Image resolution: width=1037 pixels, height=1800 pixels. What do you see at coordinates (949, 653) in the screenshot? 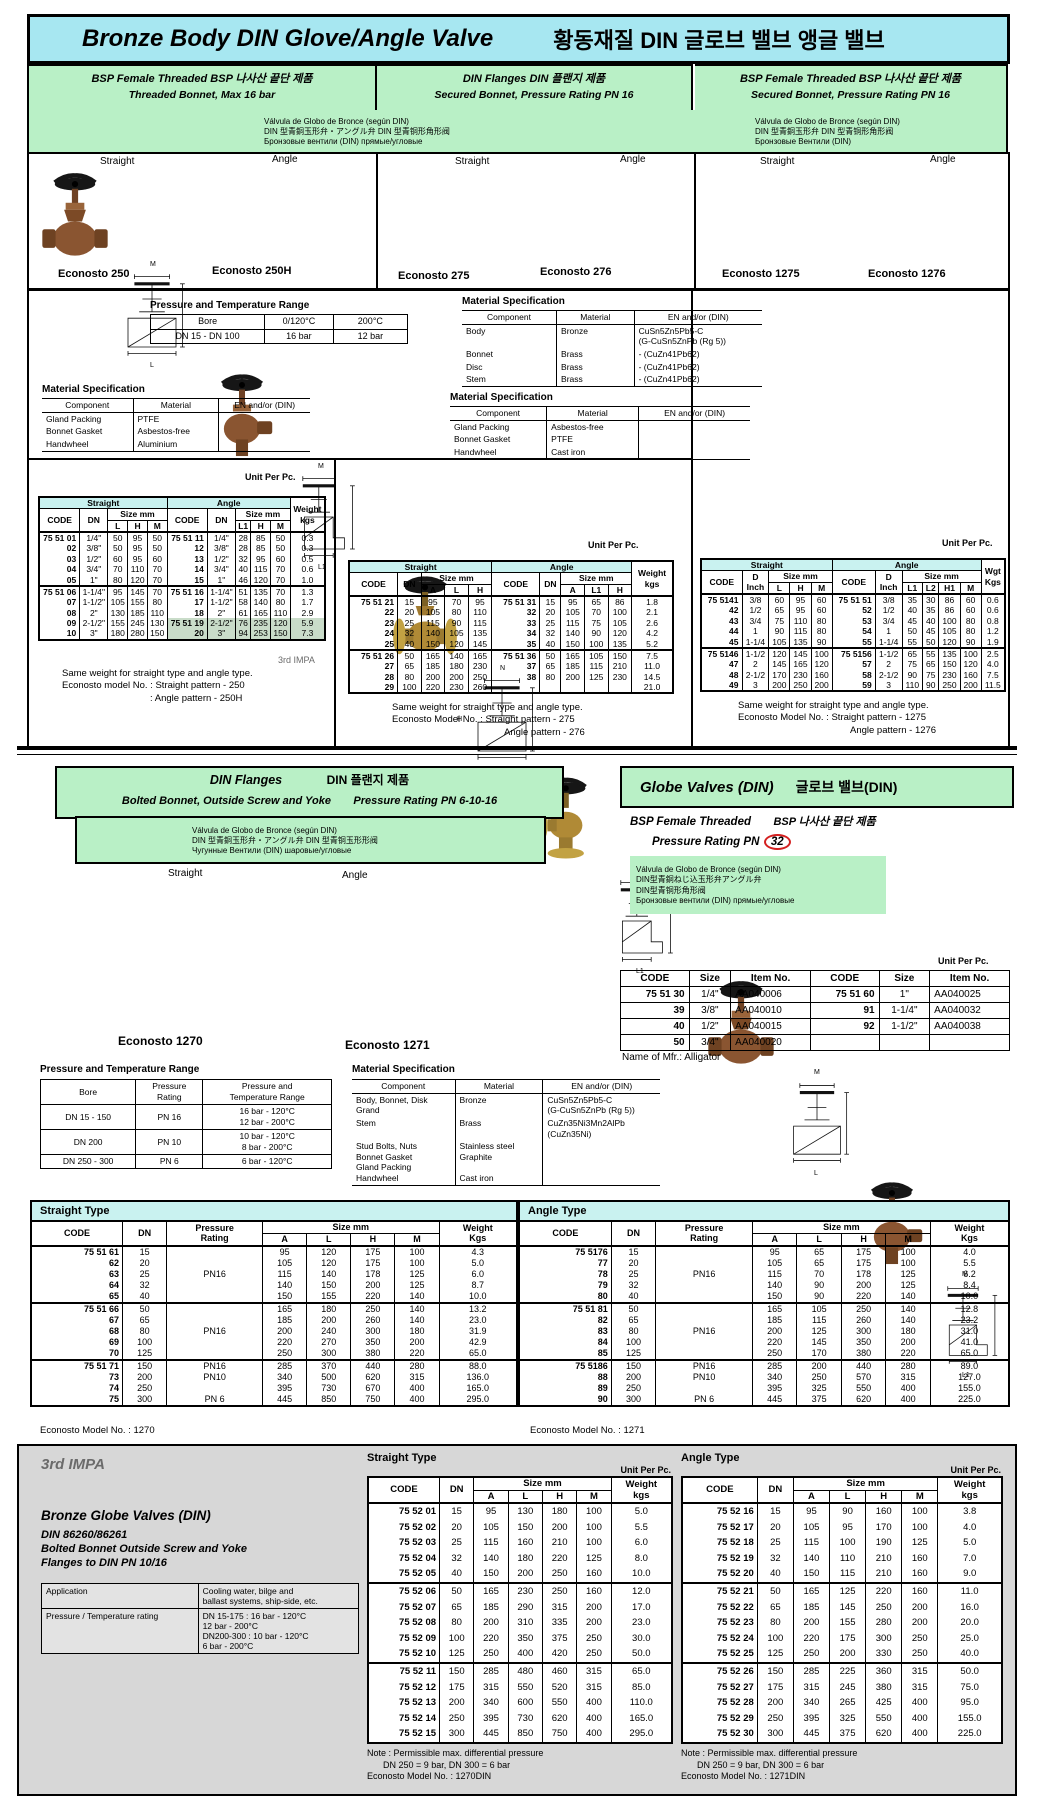
I see `table-cell: 135` at bounding box center [949, 653].